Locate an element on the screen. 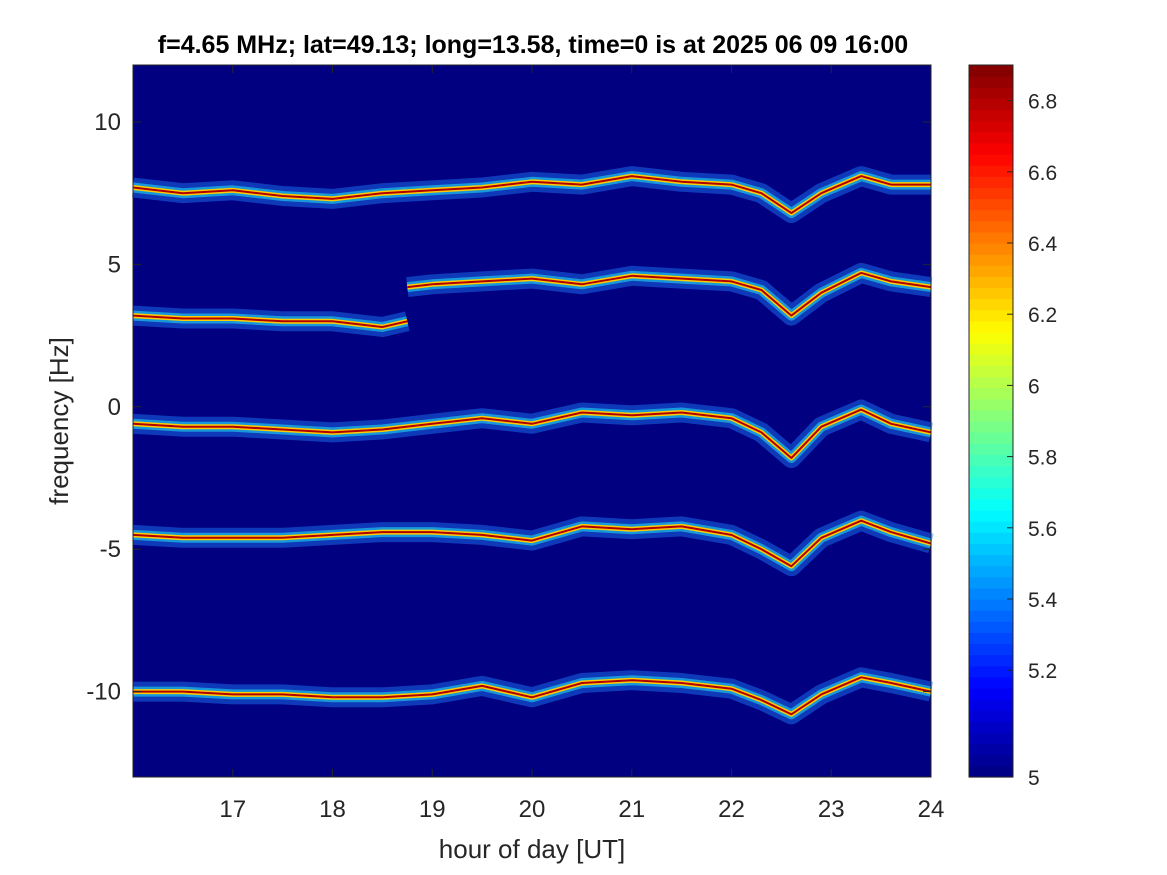  colorbar-frame is located at coordinates (991, 421).